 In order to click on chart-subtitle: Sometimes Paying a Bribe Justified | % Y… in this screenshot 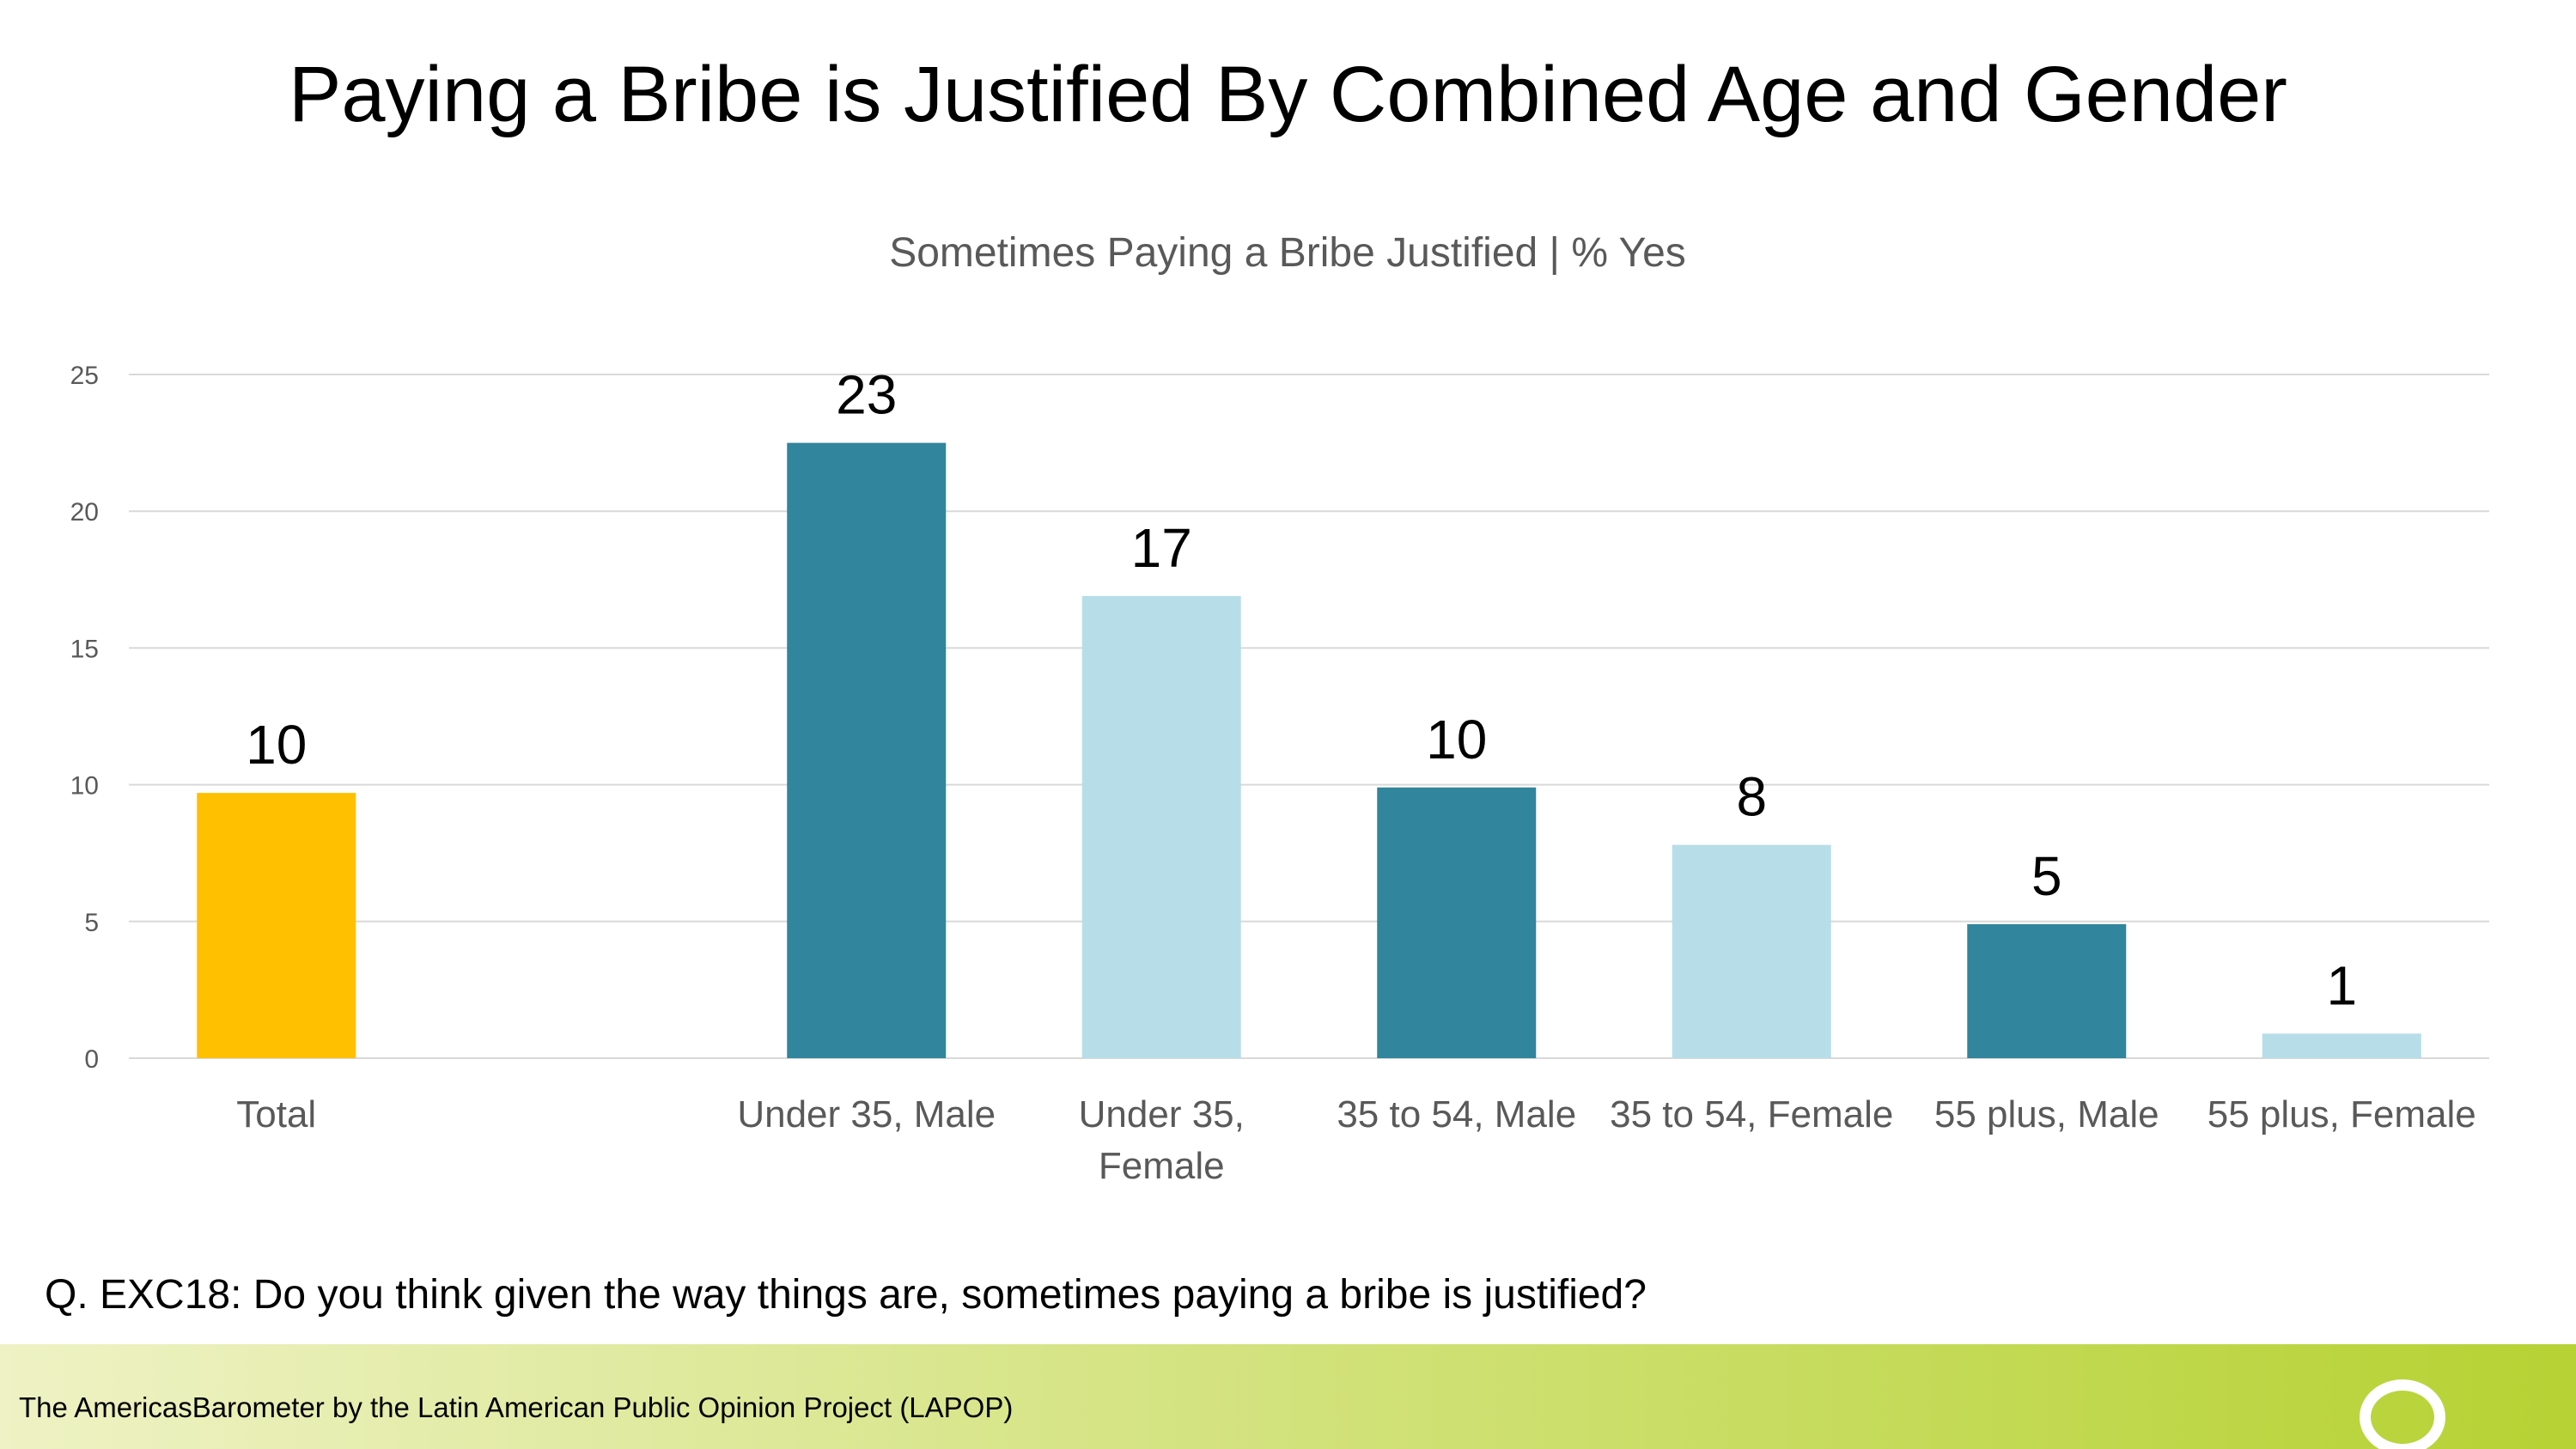, I will do `click(1287, 253)`.